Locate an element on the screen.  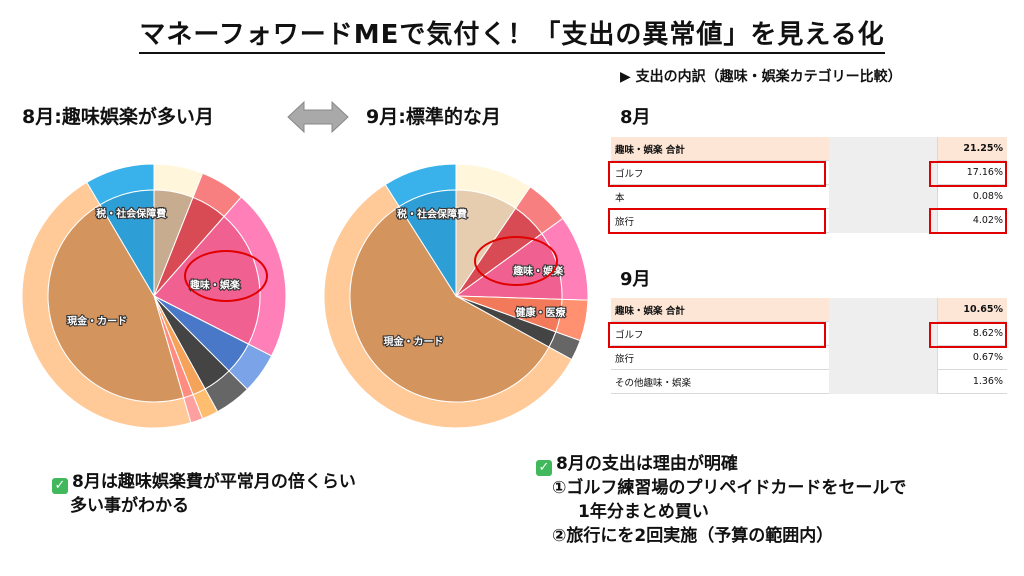
aug-breakdown-table: 趣味・娯楽 合計 21.25% ゴルフ 17.16% 本 0.08% 旅行 4.02% is located at coordinates (809, 185).